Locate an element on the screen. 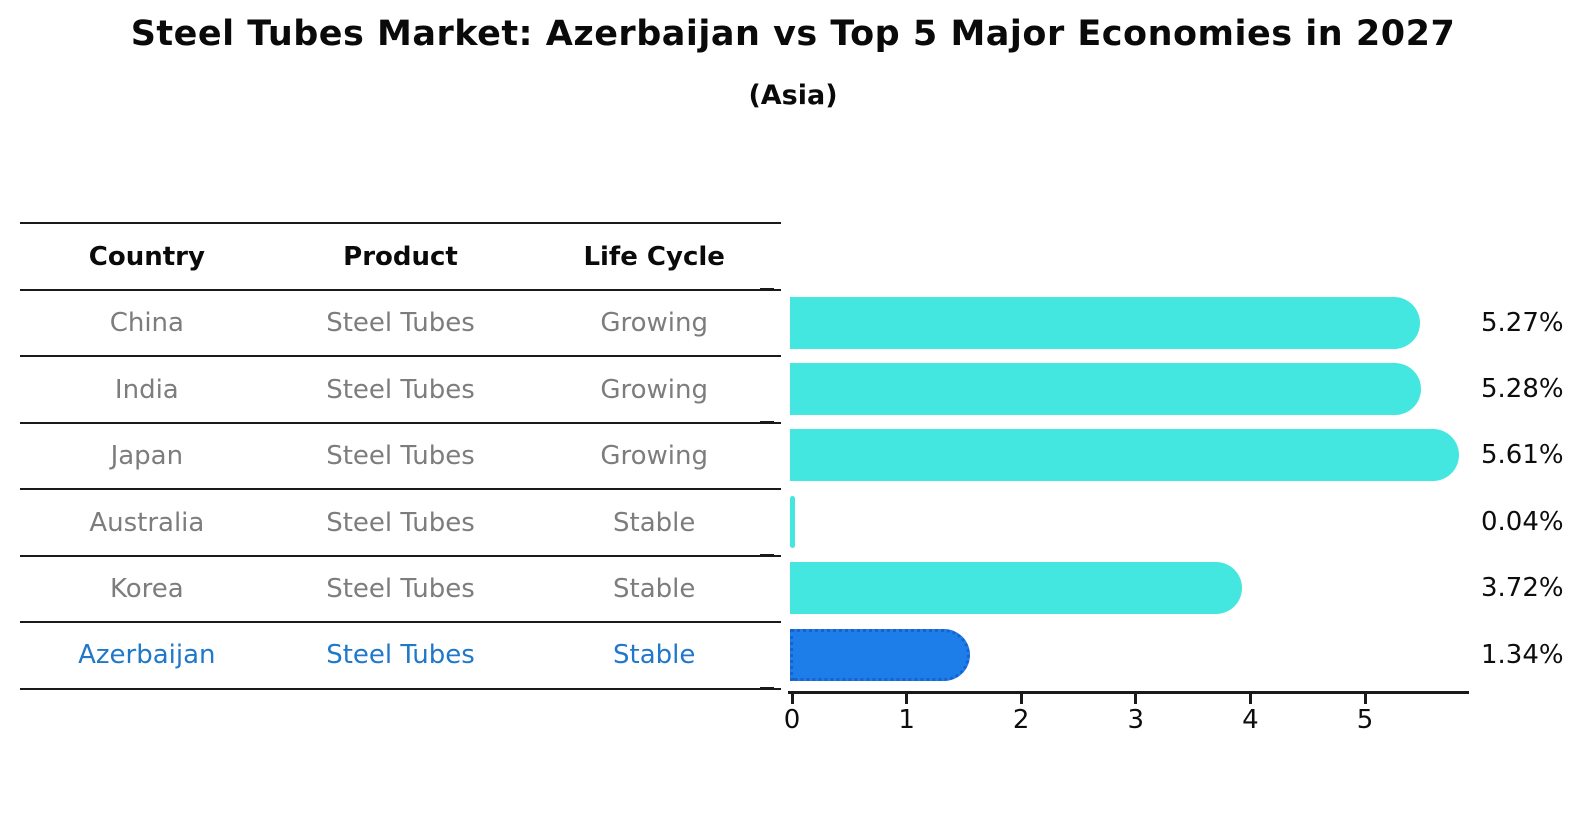  country-cell: Australia is located at coordinates (147, 522).